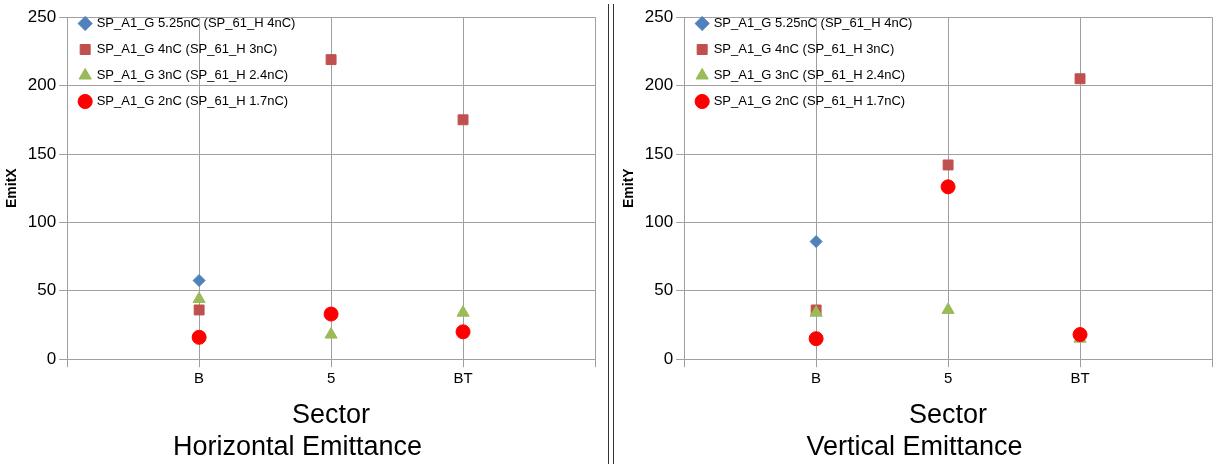  I want to click on y-axis-title: EmitX, so click(11, 188).